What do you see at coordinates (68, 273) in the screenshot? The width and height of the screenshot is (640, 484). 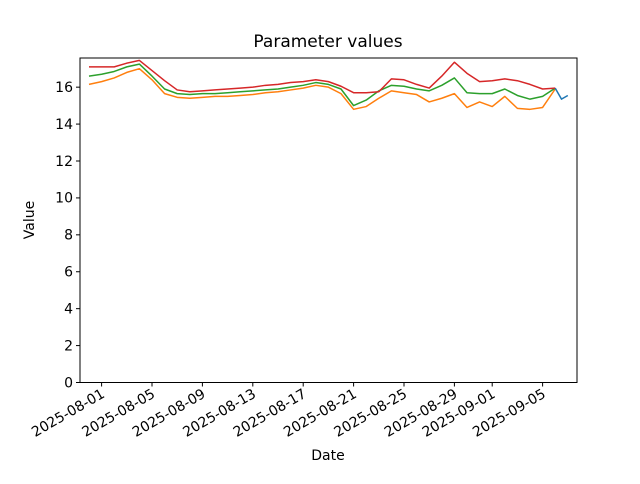 I see `y-tick-label: 6` at bounding box center [68, 273].